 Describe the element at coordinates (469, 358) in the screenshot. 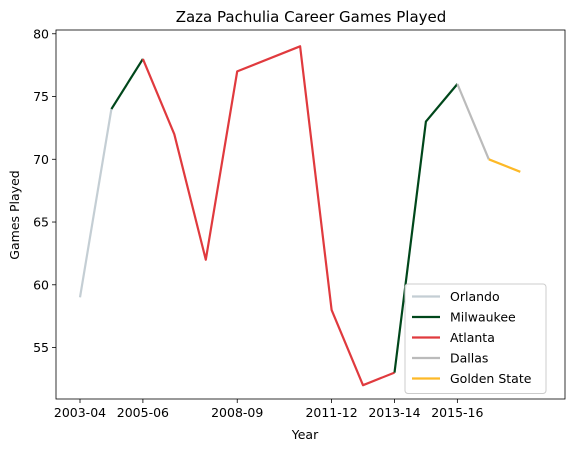

I see `legend-label-dallas: Dallas` at that location.